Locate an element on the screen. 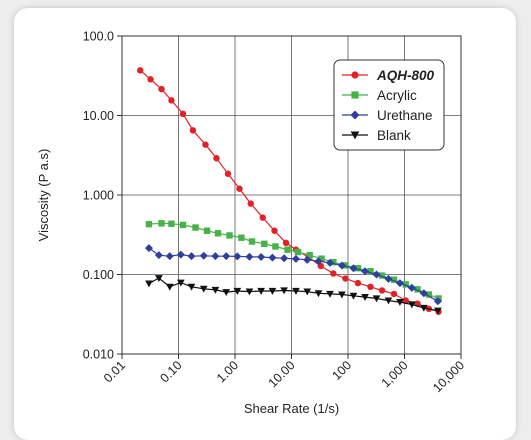 This screenshot has height=440, width=531. y-tick-label: 10.00 is located at coordinates (98, 116).